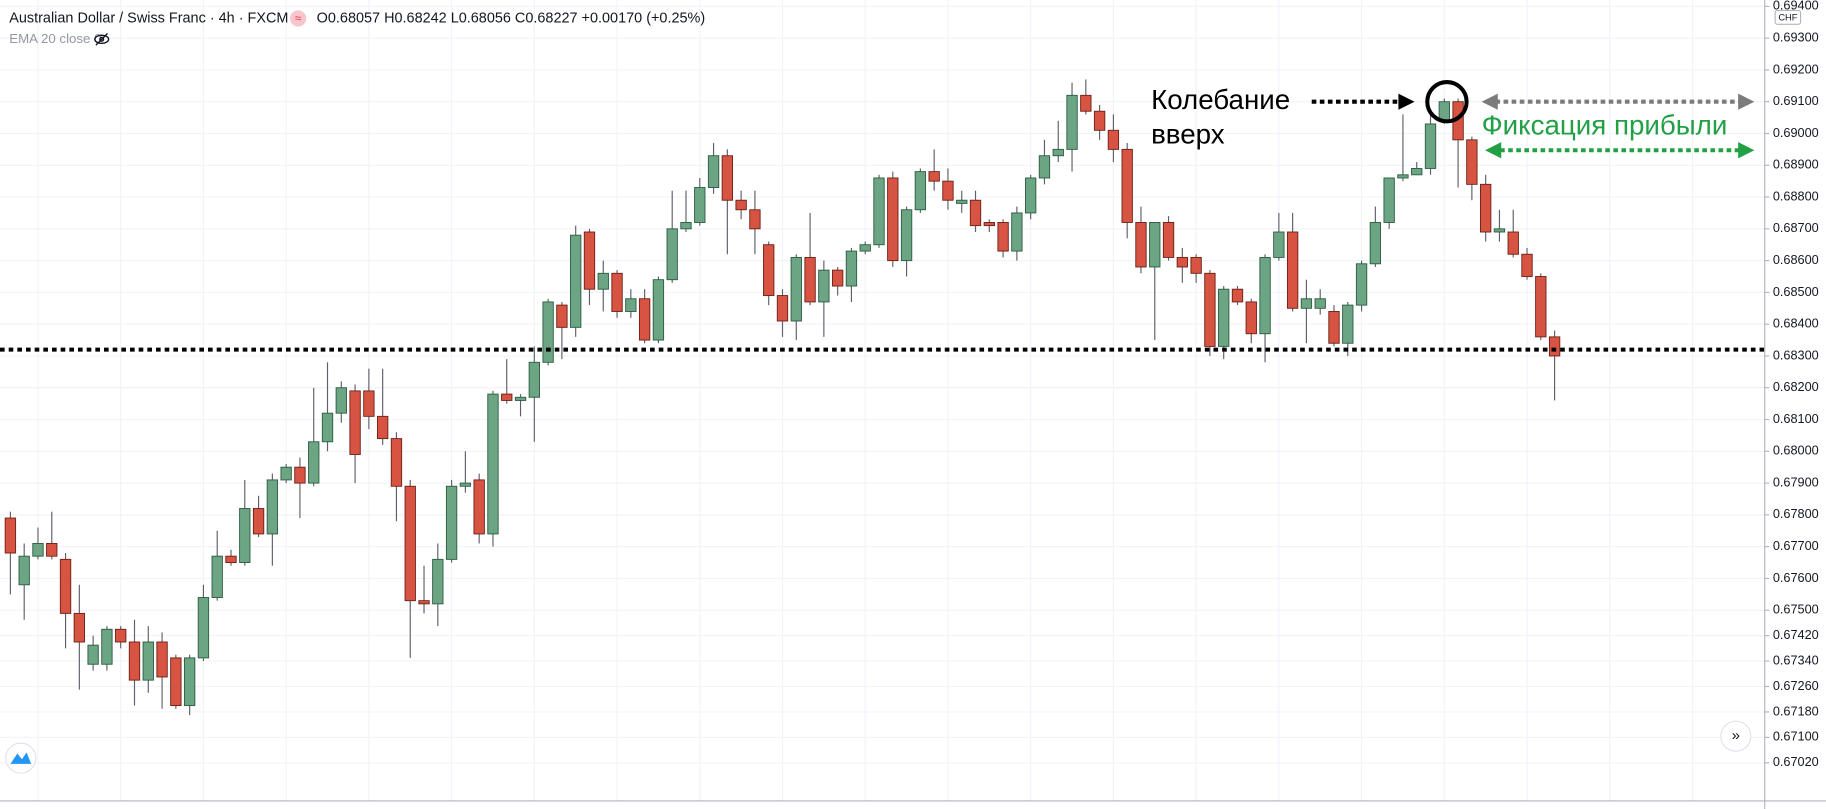 The height and width of the screenshot is (809, 1826). Describe the element at coordinates (1796, 634) in the screenshot. I see `y-tick-label: 0.67420` at that location.